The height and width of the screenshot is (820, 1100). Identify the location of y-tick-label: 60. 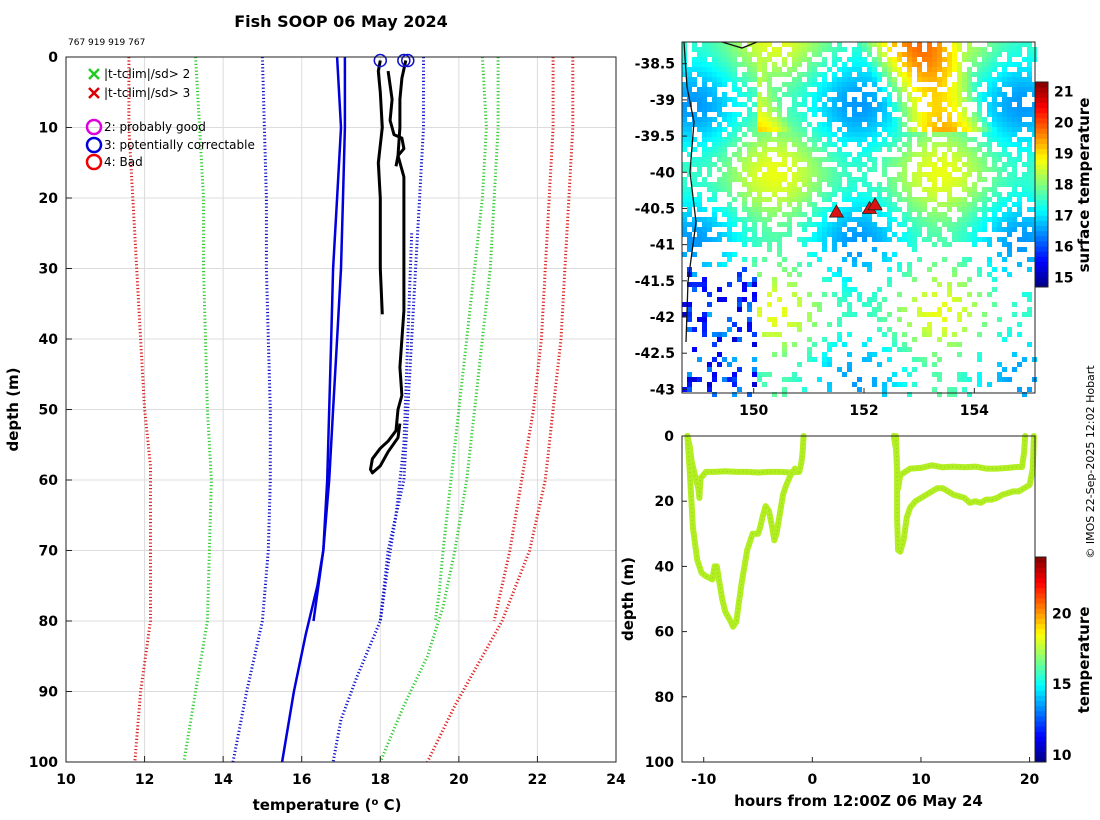
(665, 633).